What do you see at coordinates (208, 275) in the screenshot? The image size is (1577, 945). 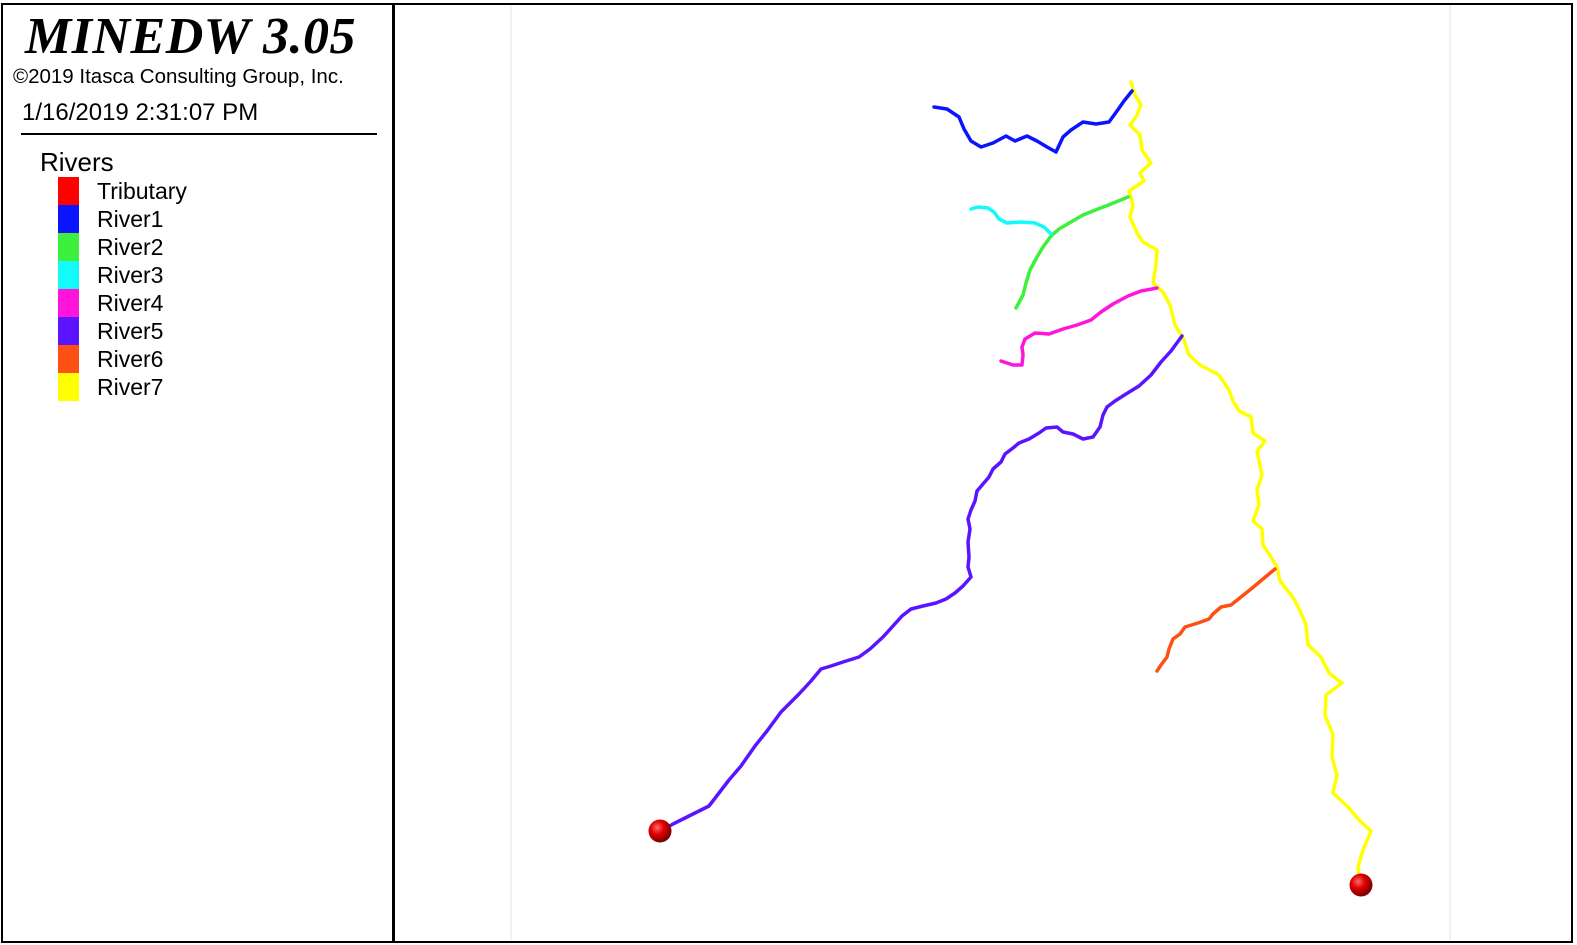 I see `legend-item-river3: River3` at bounding box center [208, 275].